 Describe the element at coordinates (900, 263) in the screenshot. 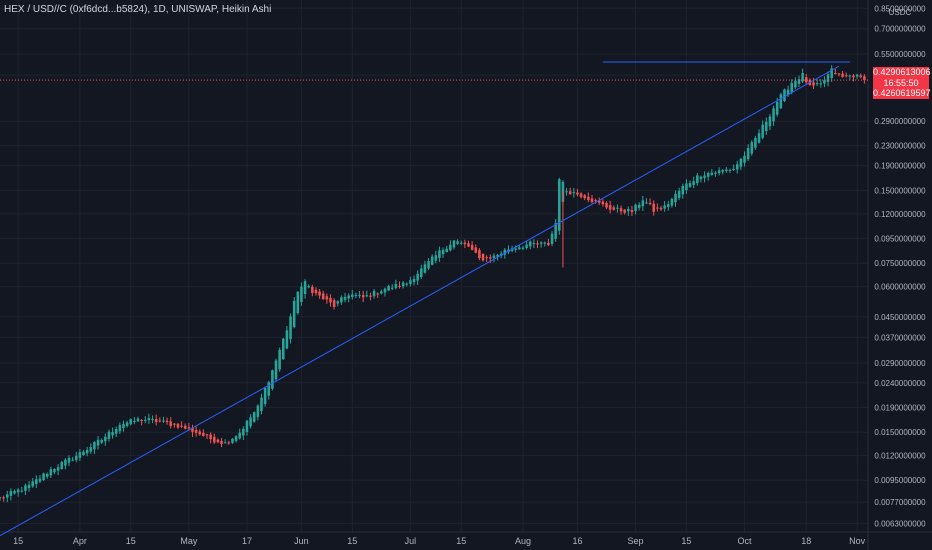

I see `price-tick-label: 0.0750000000` at that location.